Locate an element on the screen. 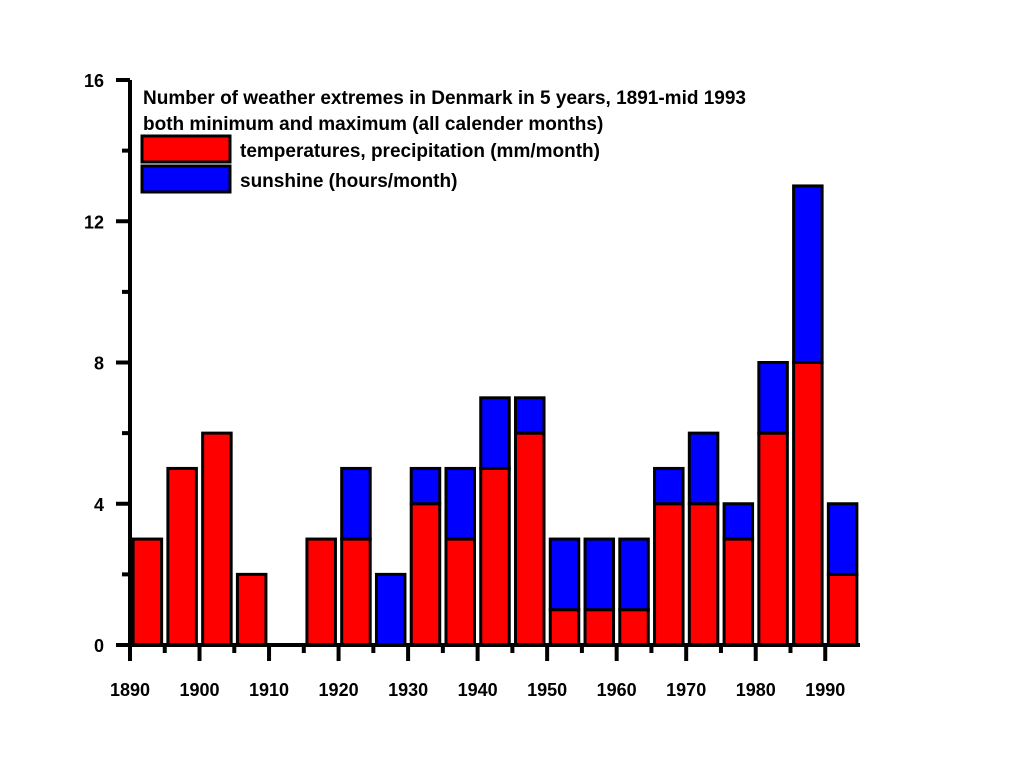  x-tick-label-1950: 1950 is located at coordinates (547, 690).